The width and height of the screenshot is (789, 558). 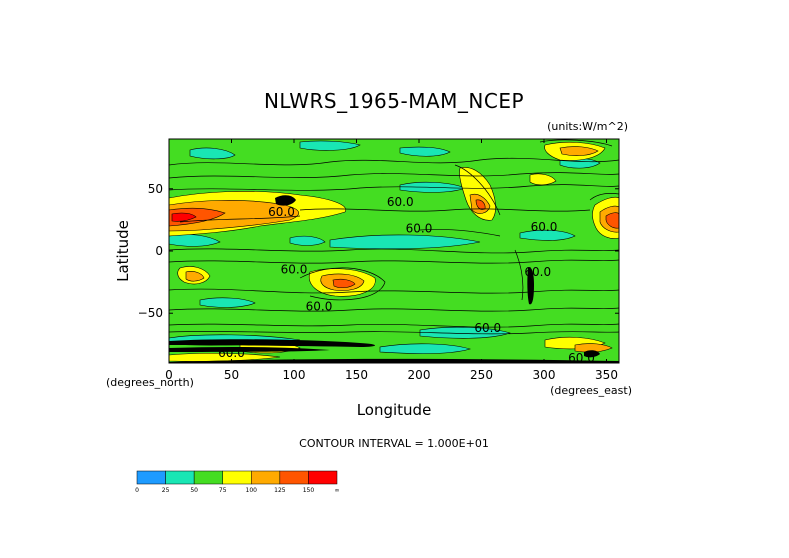 What do you see at coordinates (231, 375) in the screenshot?
I see `x-tick-label: 50` at bounding box center [231, 375].